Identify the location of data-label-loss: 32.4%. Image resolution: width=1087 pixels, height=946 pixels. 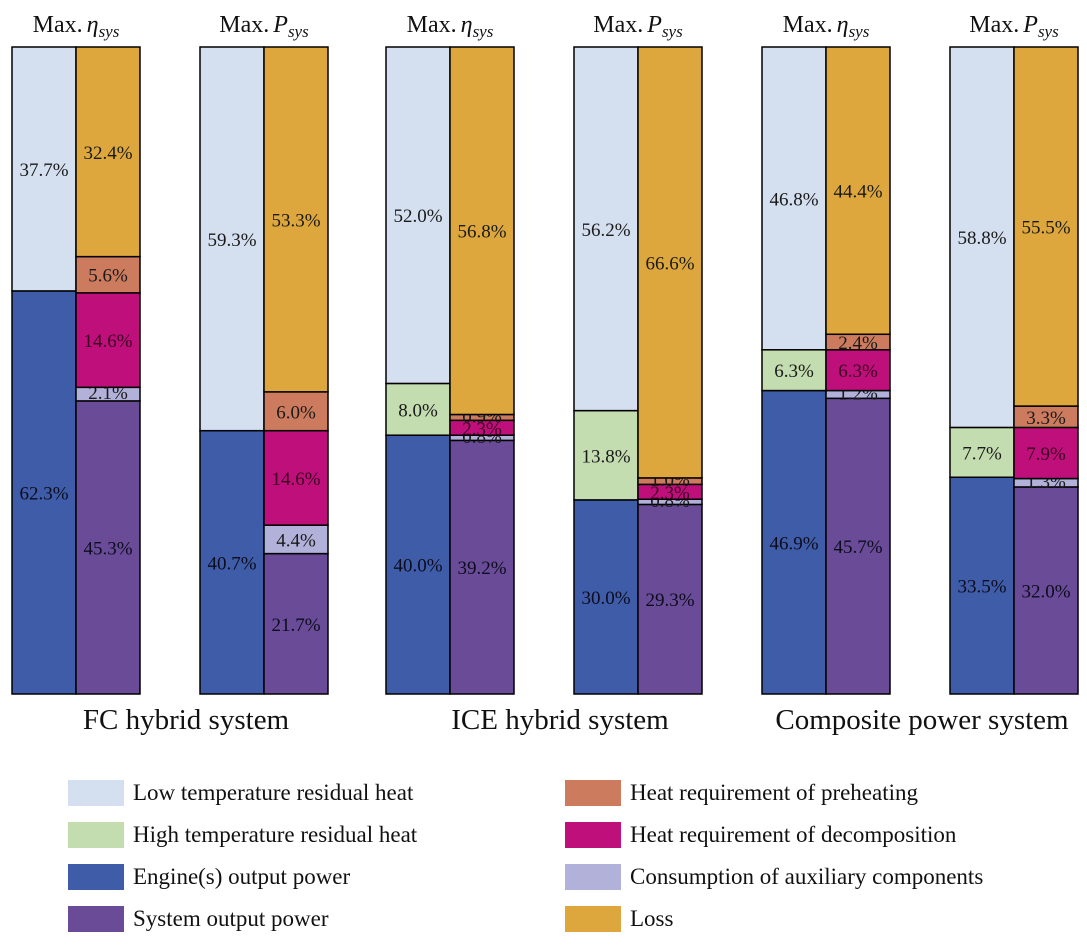
(107, 153).